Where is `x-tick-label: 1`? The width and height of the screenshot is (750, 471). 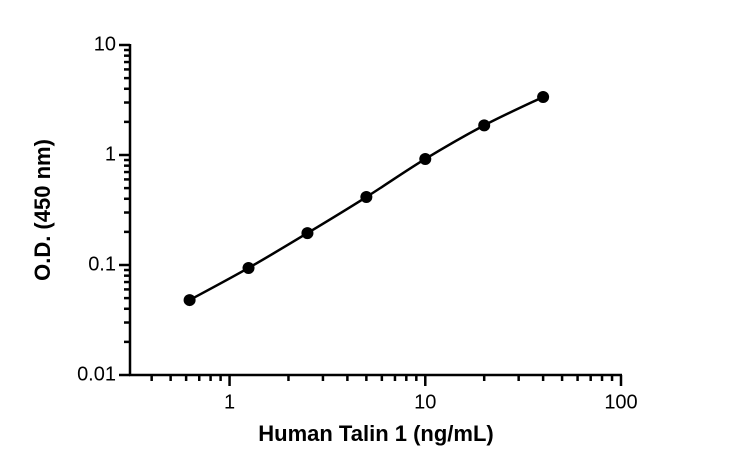
x-tick-label: 1 is located at coordinates (229, 402).